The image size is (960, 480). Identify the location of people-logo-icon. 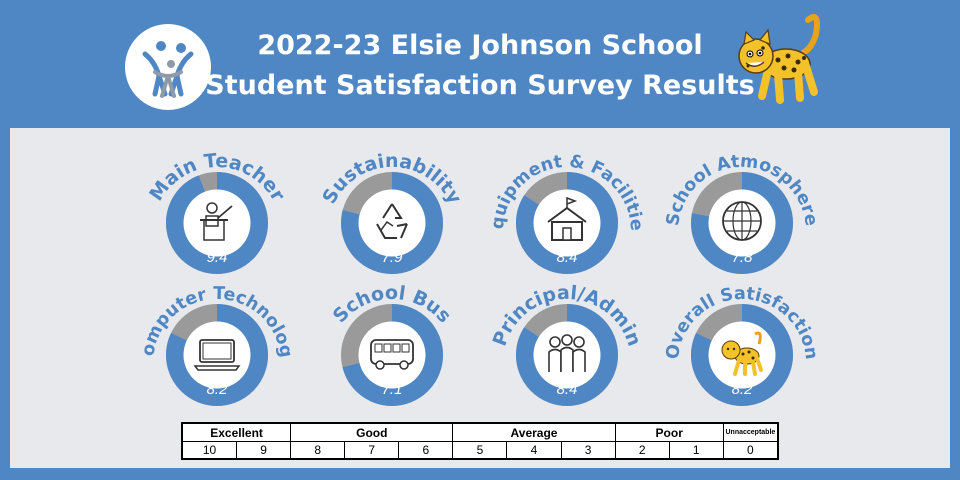
(168, 67).